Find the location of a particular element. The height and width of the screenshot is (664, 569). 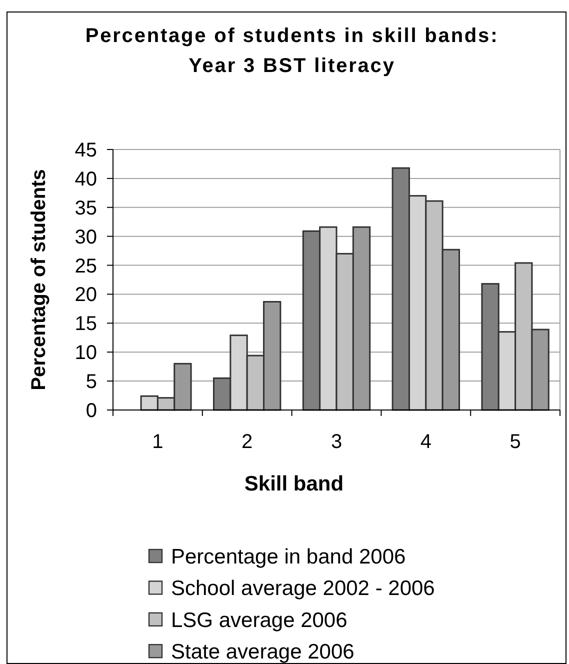

x-tick-label: 2 is located at coordinates (247, 442).